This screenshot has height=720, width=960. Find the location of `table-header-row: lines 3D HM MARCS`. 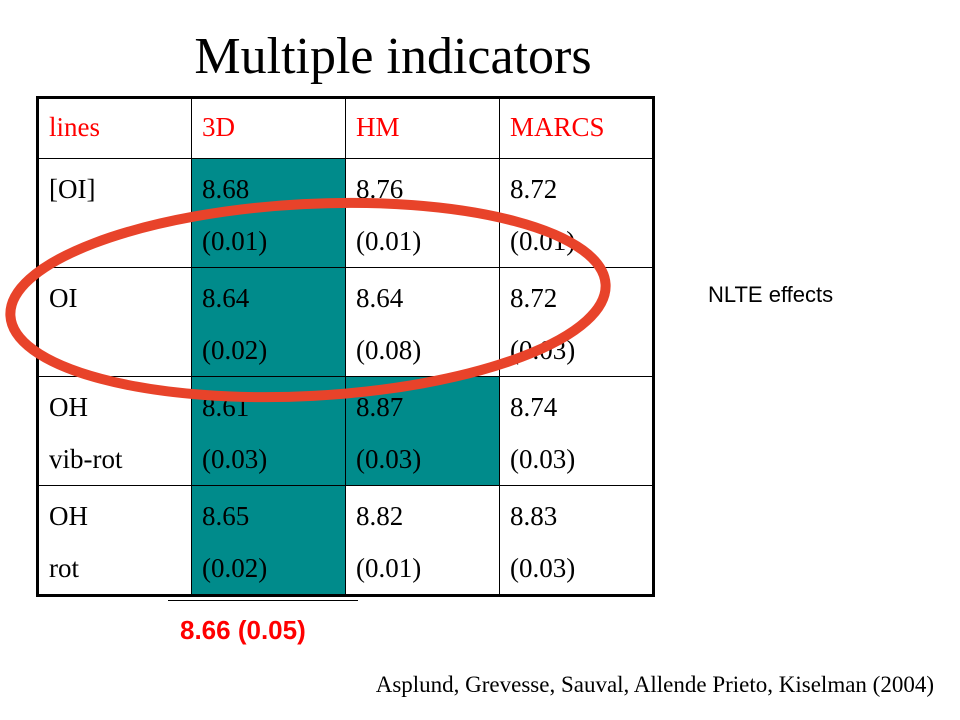

table-header-row: lines 3D HM MARCS is located at coordinates (345, 128).